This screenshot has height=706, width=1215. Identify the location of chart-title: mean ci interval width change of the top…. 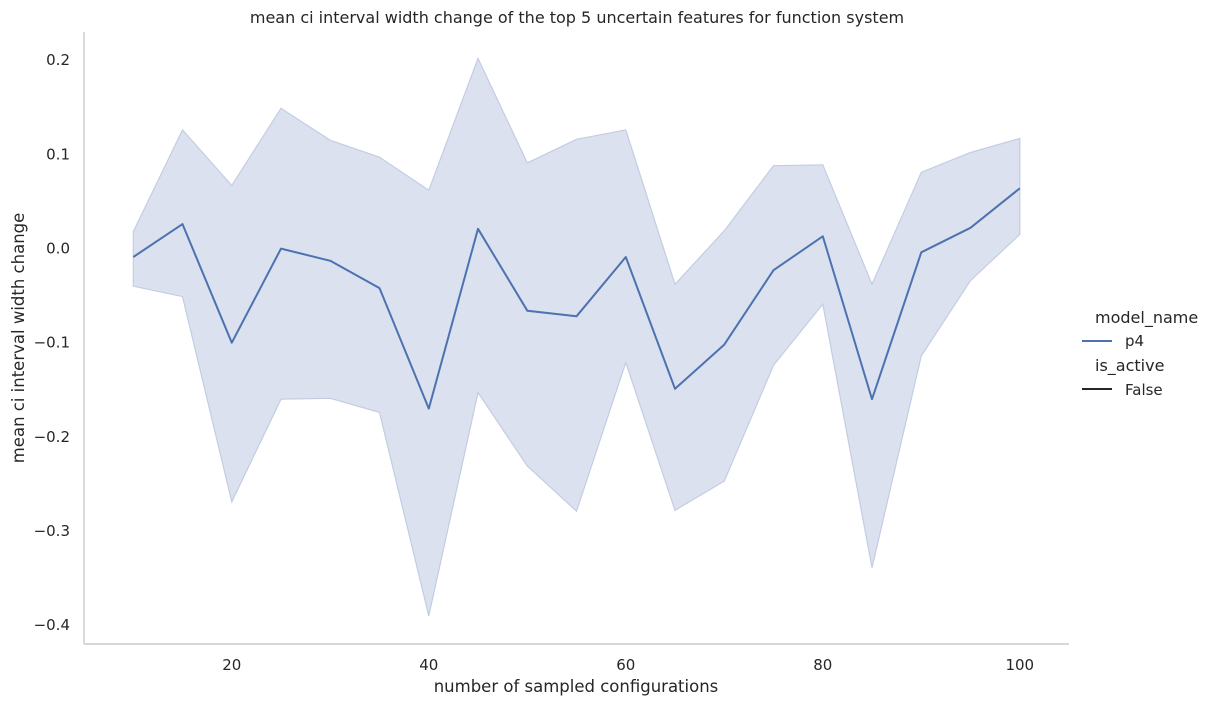
(577, 17).